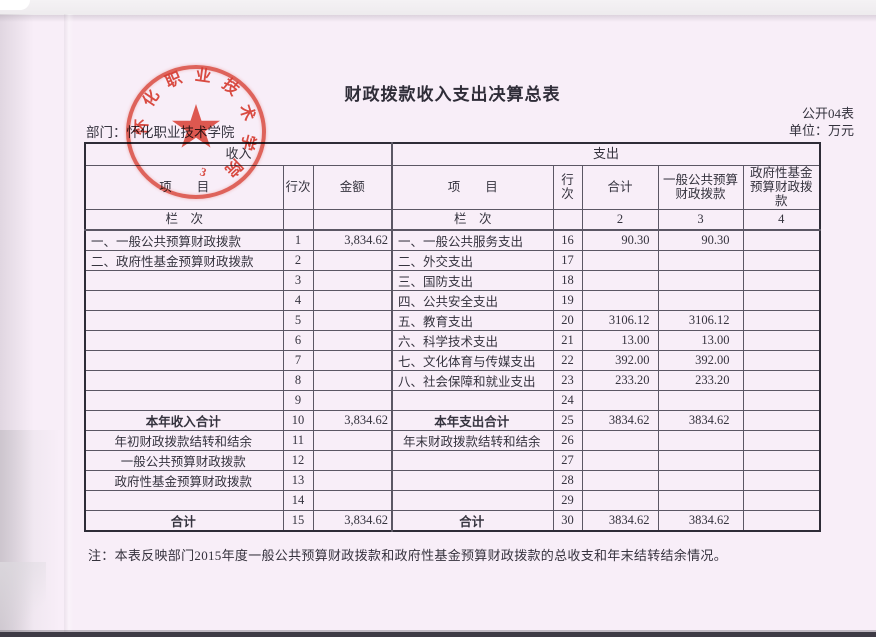 The width and height of the screenshot is (876, 637). What do you see at coordinates (567, 261) in the screenshot?
I see `table-cell: 17` at bounding box center [567, 261].